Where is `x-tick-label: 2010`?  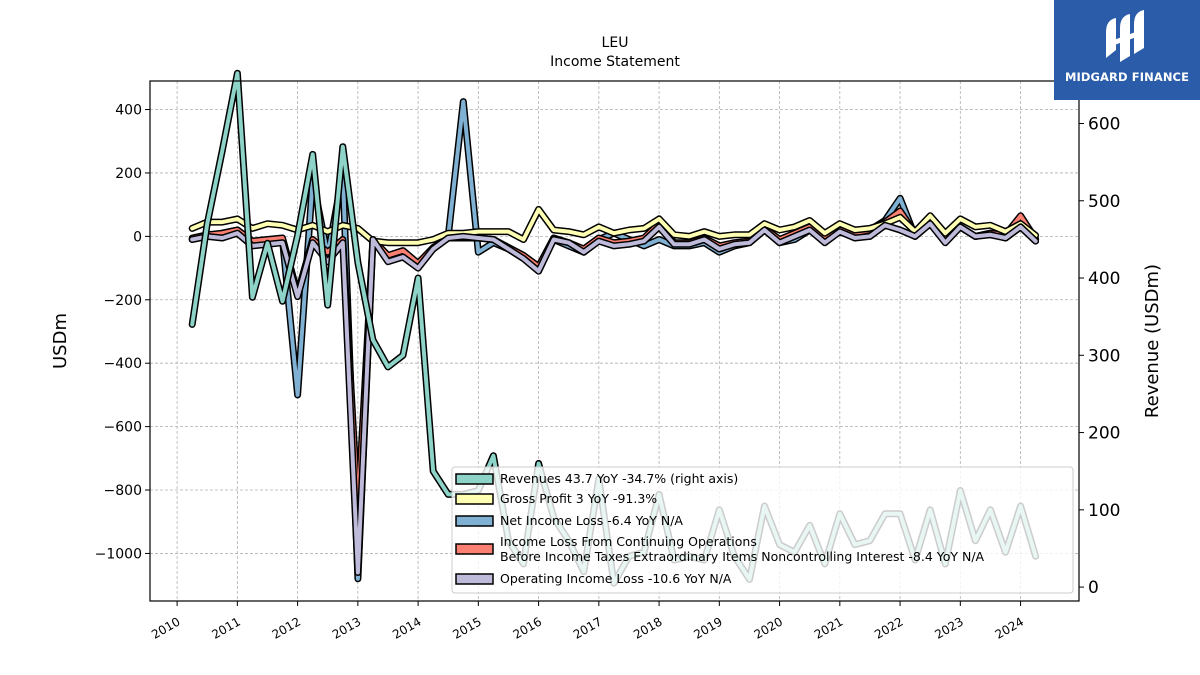 x-tick-label: 2010 is located at coordinates (165, 627).